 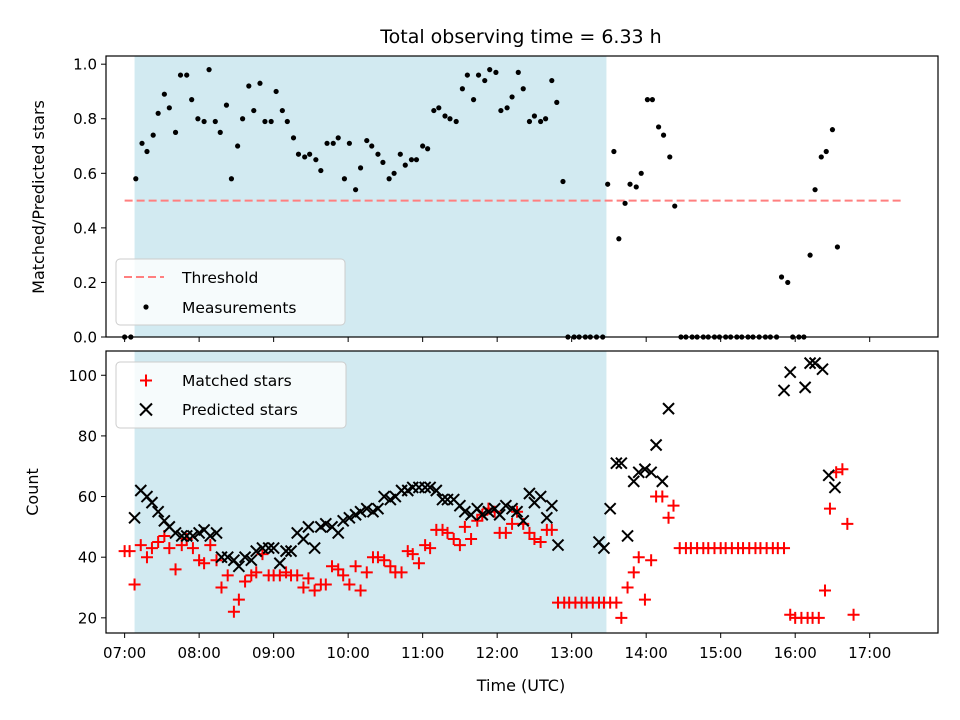 What do you see at coordinates (571, 653) in the screenshot?
I see `time-x-tick-label: 13:00` at bounding box center [571, 653].